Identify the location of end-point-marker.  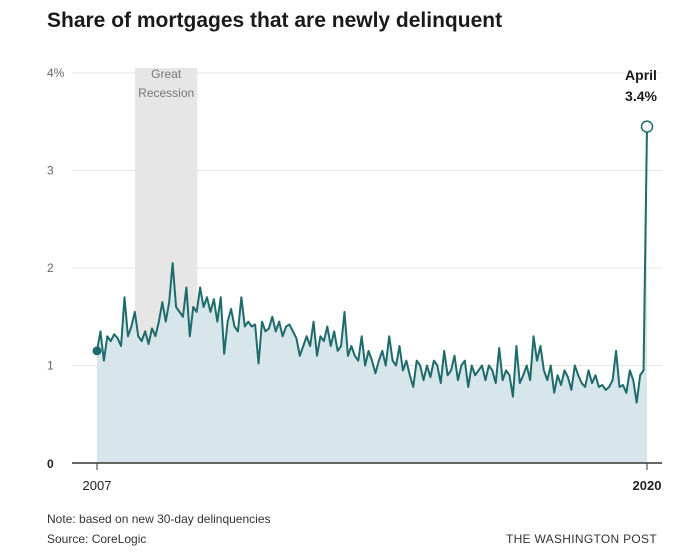
(647, 126).